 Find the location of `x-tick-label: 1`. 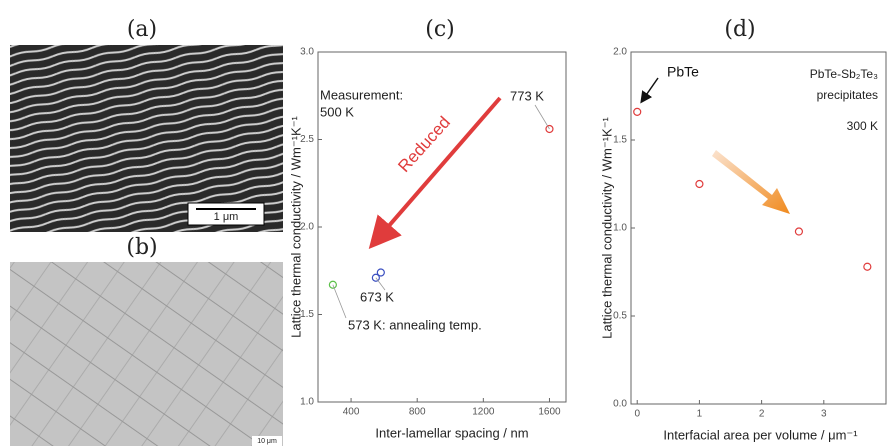

x-tick-label: 1 is located at coordinates (700, 414).